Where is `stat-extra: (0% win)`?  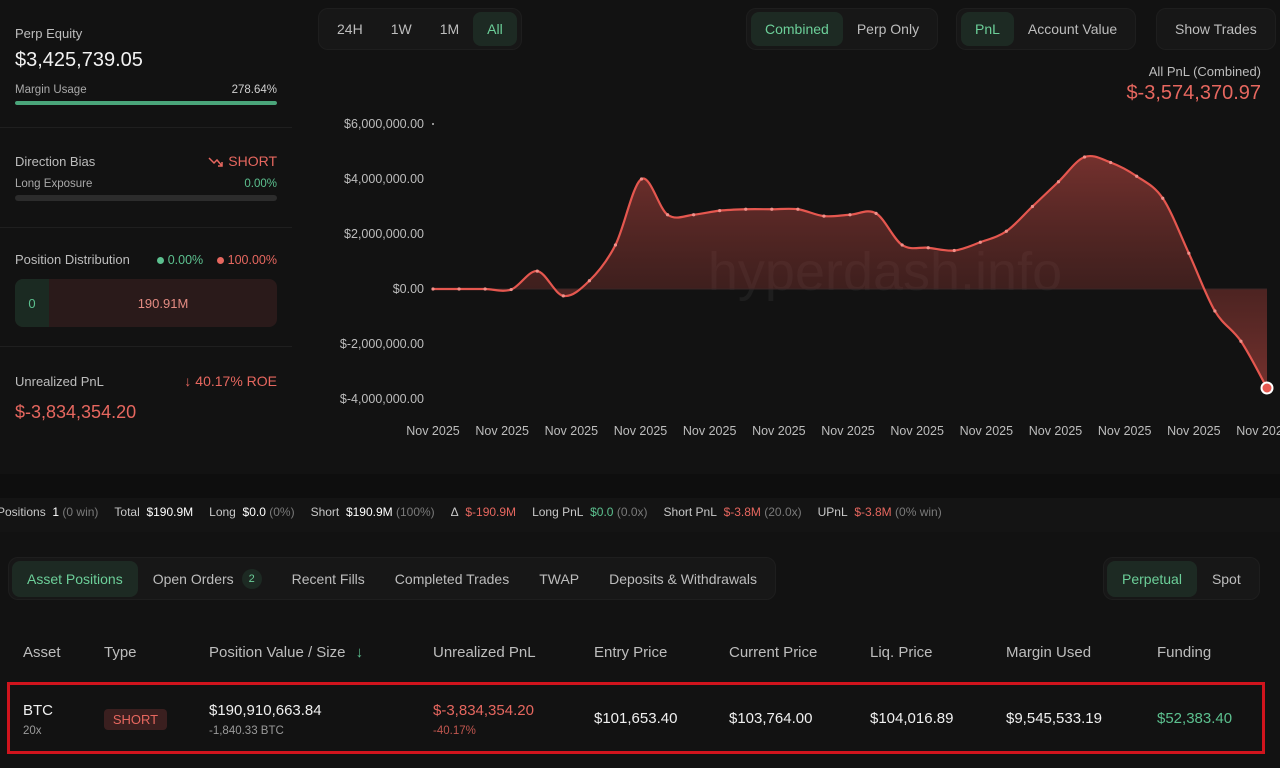
stat-extra: (0% win) is located at coordinates (918, 512).